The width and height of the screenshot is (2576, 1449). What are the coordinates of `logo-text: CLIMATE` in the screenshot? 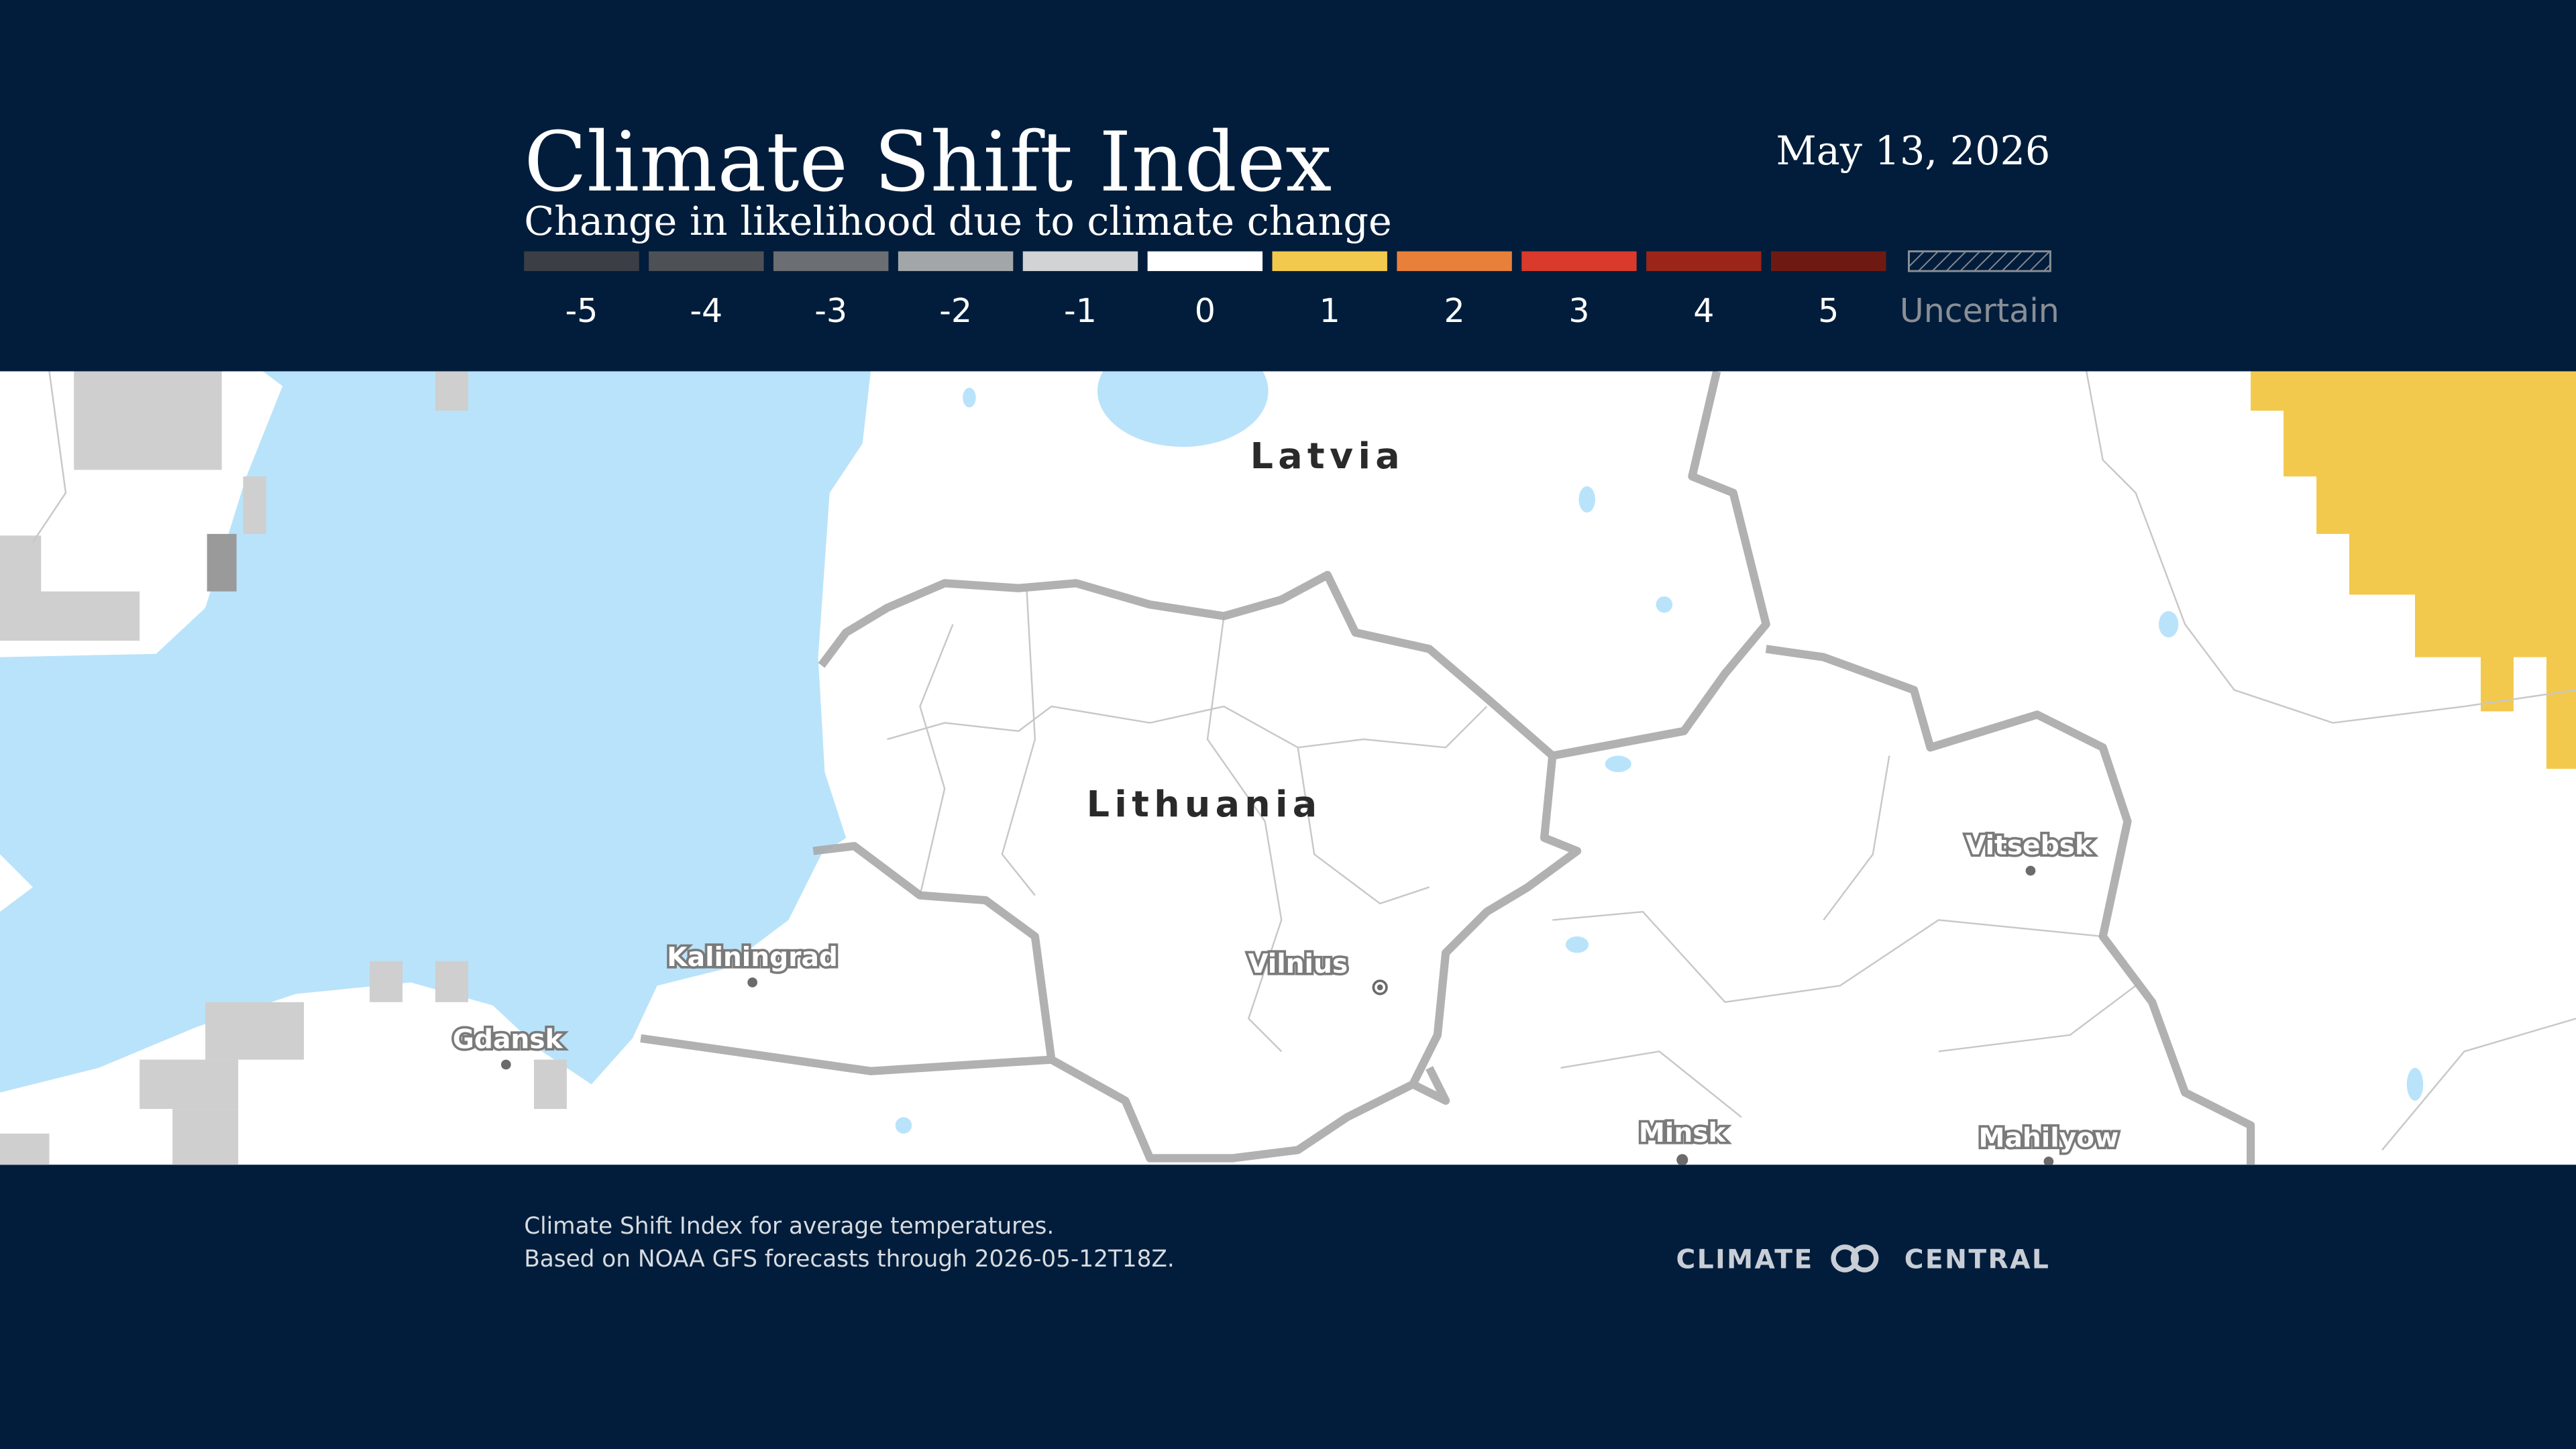 It's located at (1745, 1260).